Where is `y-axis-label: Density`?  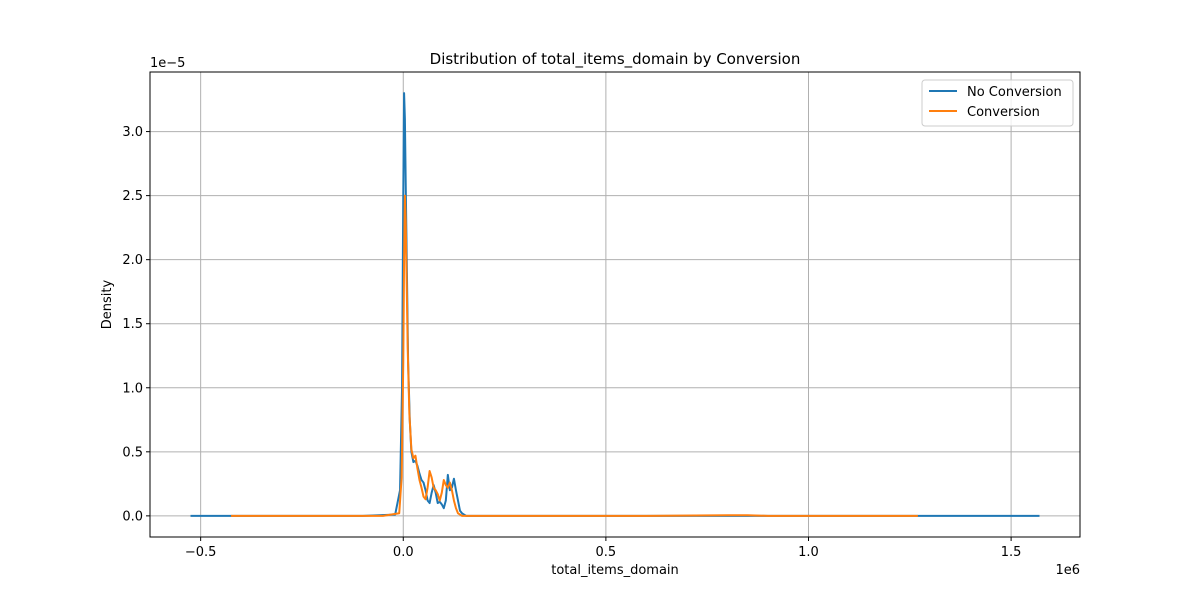
y-axis-label: Density is located at coordinates (107, 304).